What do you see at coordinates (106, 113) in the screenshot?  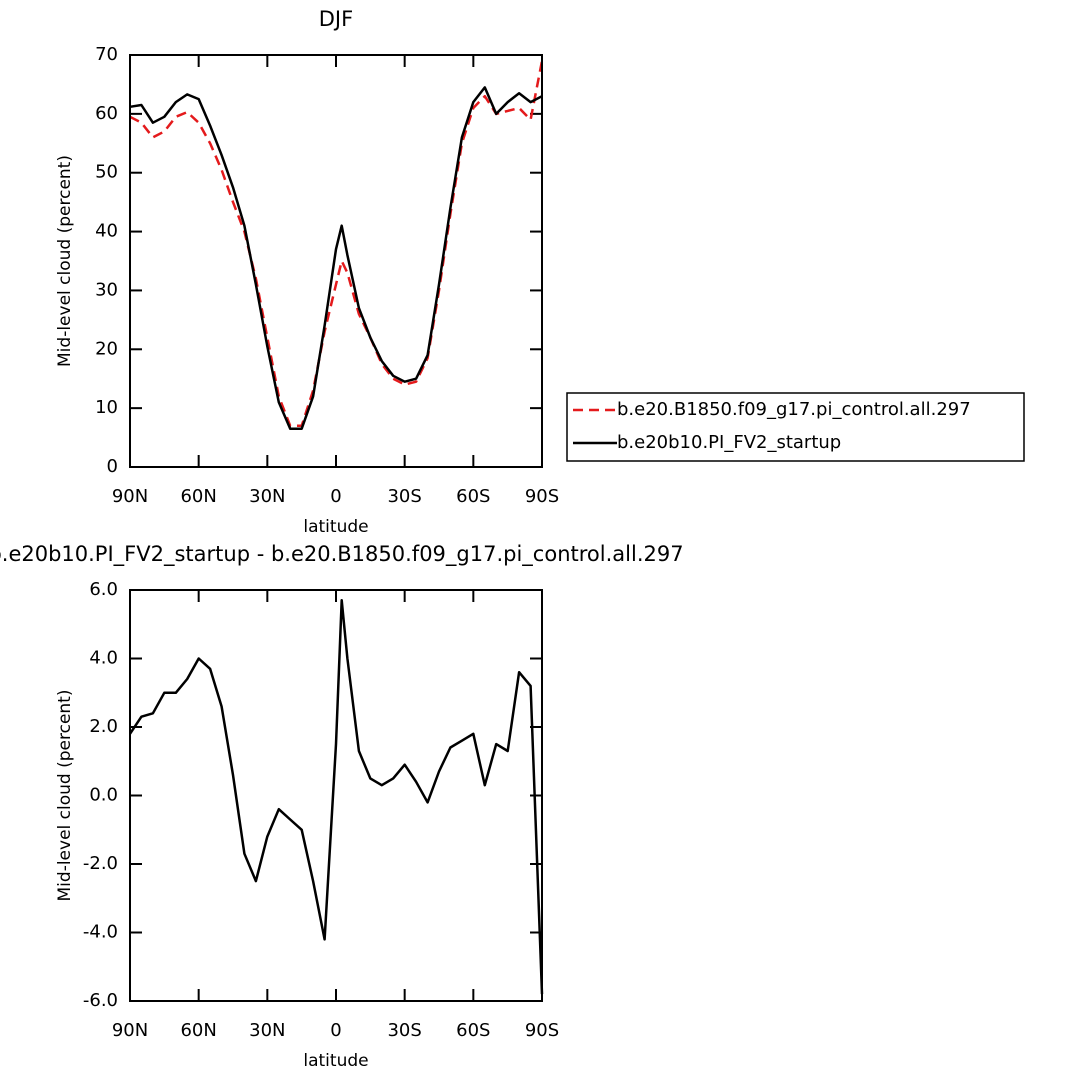 I see `y-tick-label: 60` at bounding box center [106, 113].